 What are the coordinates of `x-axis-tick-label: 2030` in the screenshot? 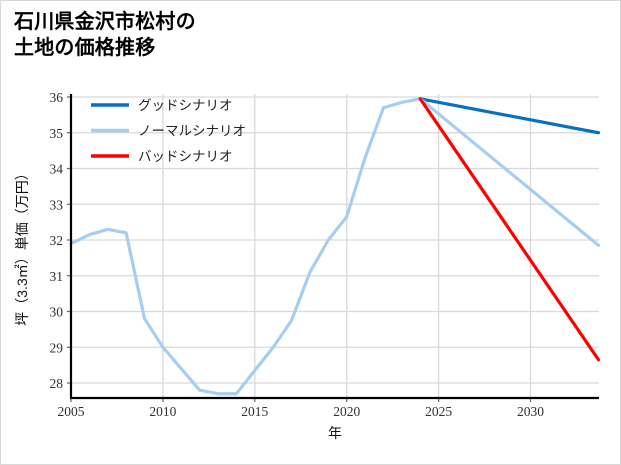 It's located at (530, 411).